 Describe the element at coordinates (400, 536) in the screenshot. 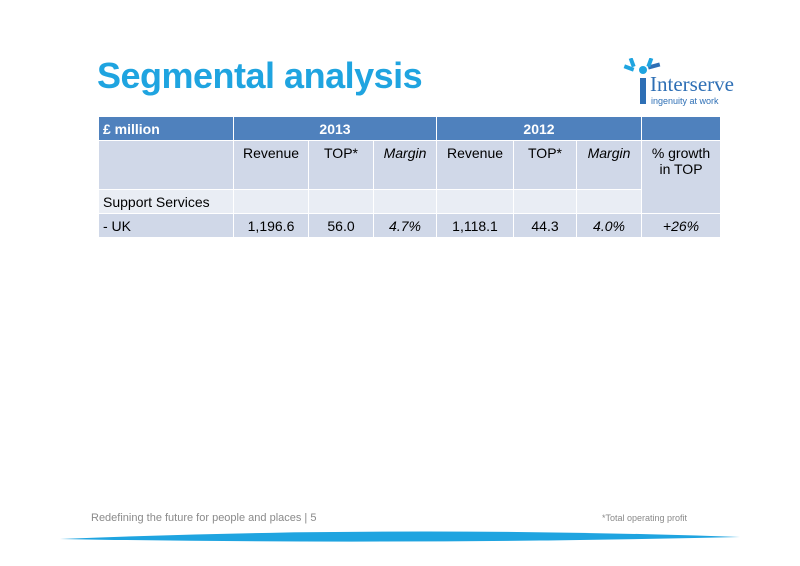

I see `footer-swoosh` at that location.